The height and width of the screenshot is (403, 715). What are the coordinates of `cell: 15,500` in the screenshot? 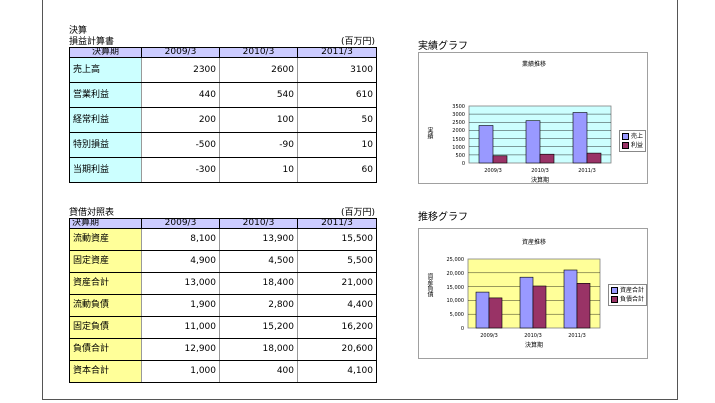 It's located at (337, 239).